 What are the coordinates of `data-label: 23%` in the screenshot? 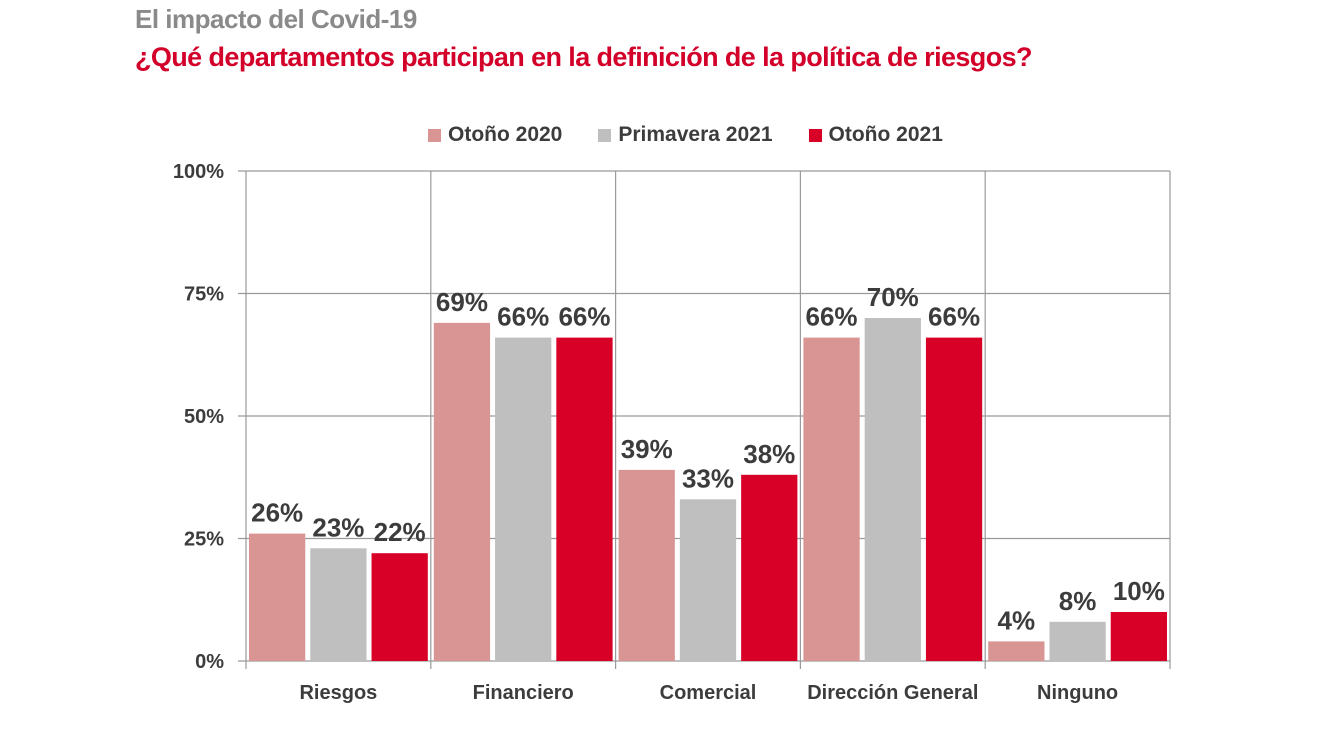 It's located at (338, 527).